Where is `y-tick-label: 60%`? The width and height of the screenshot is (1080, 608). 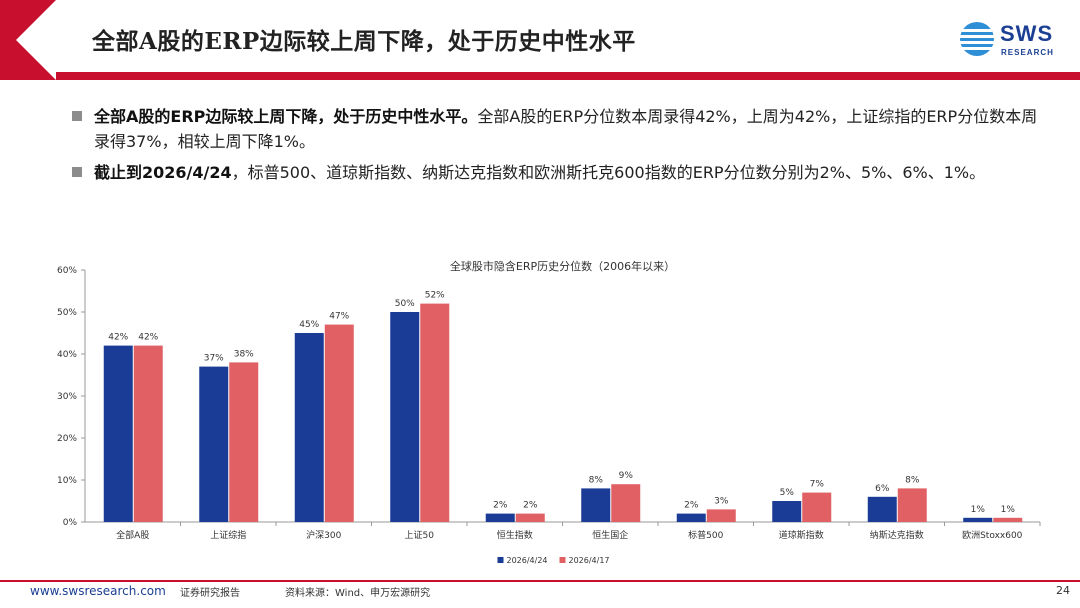
y-tick-label: 60% is located at coordinates (67, 271).